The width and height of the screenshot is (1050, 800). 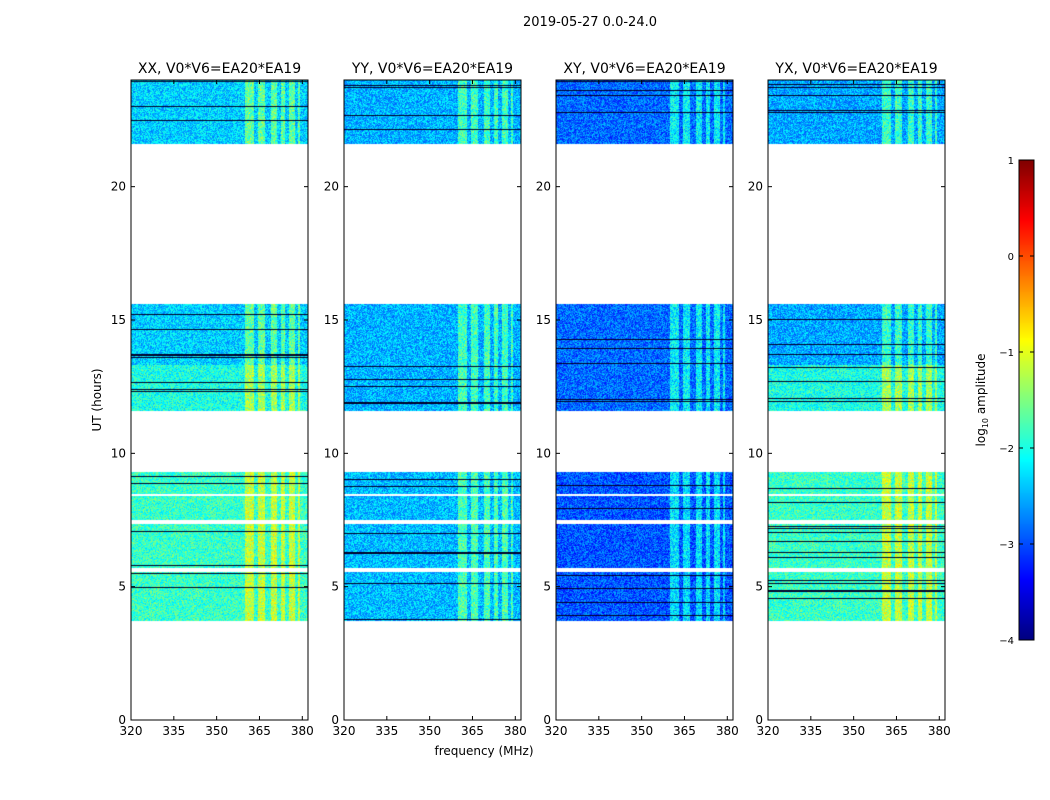 What do you see at coordinates (982, 400) in the screenshot?
I see `colorbar-label: log10 amplitude` at bounding box center [982, 400].